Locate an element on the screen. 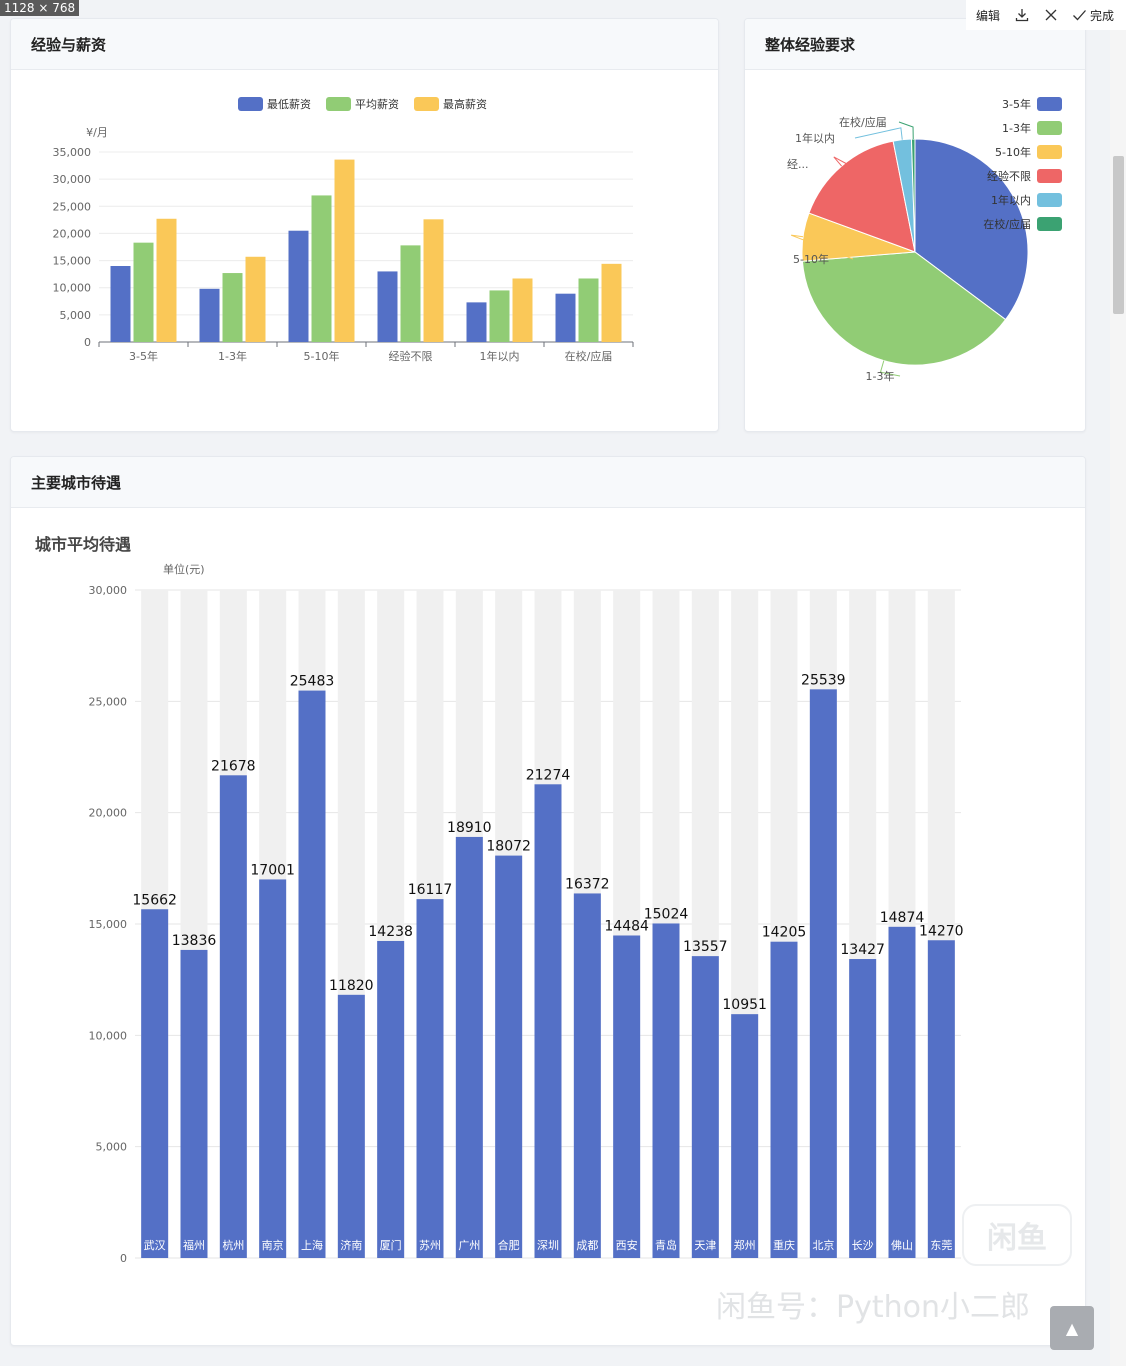  x-tick-label: 1年以内 is located at coordinates (500, 356).